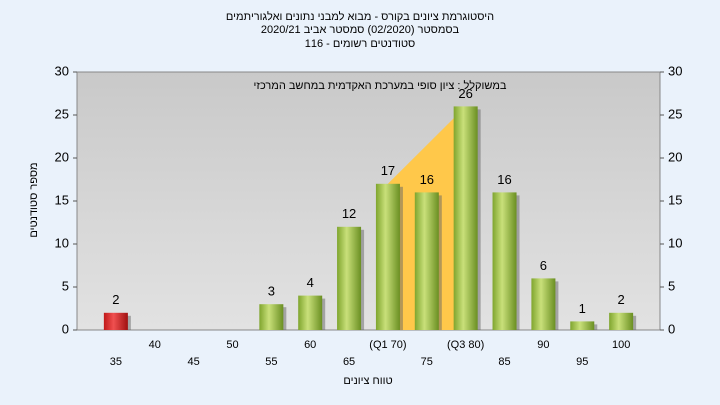  I want to click on y2-tick-label: 5, so click(671, 285).